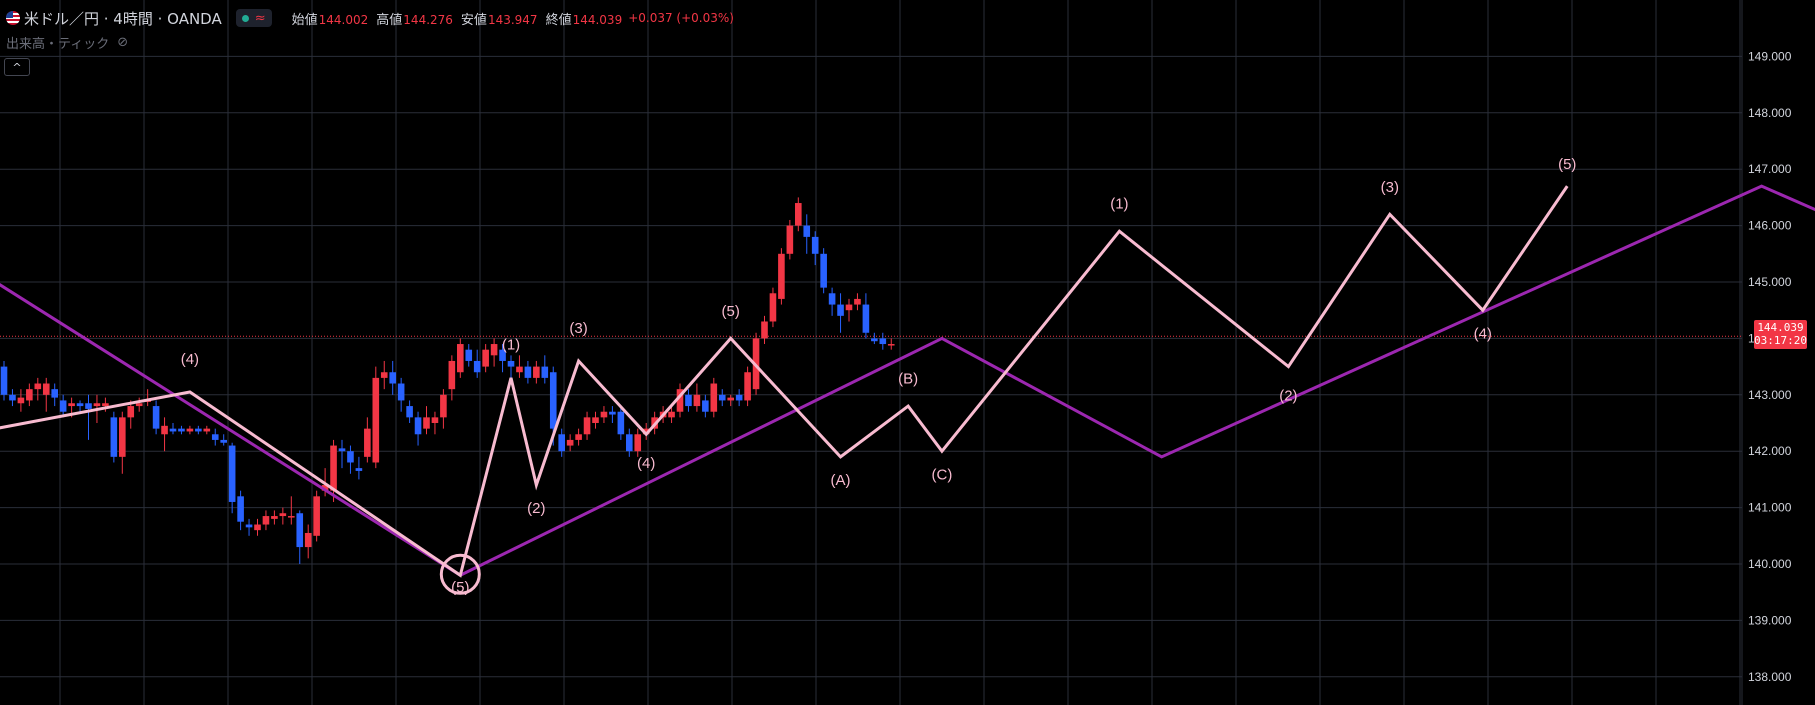 The height and width of the screenshot is (705, 1815). What do you see at coordinates (58, 44) in the screenshot?
I see `volume-label: 出来高・ティック` at bounding box center [58, 44].